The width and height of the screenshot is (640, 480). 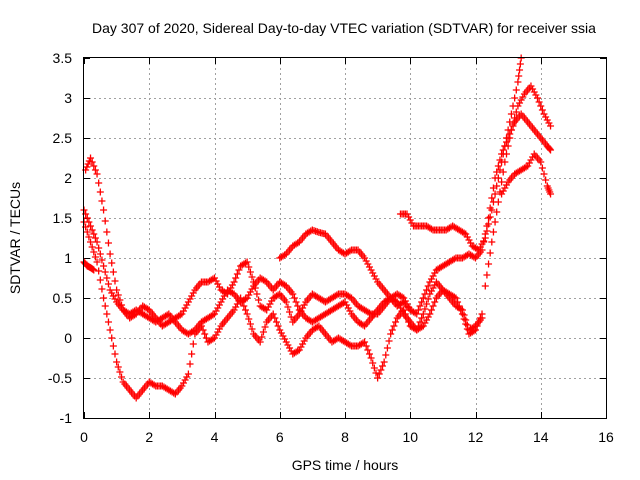 What do you see at coordinates (63, 58) in the screenshot?
I see `y-tick-label: 3.5` at bounding box center [63, 58].